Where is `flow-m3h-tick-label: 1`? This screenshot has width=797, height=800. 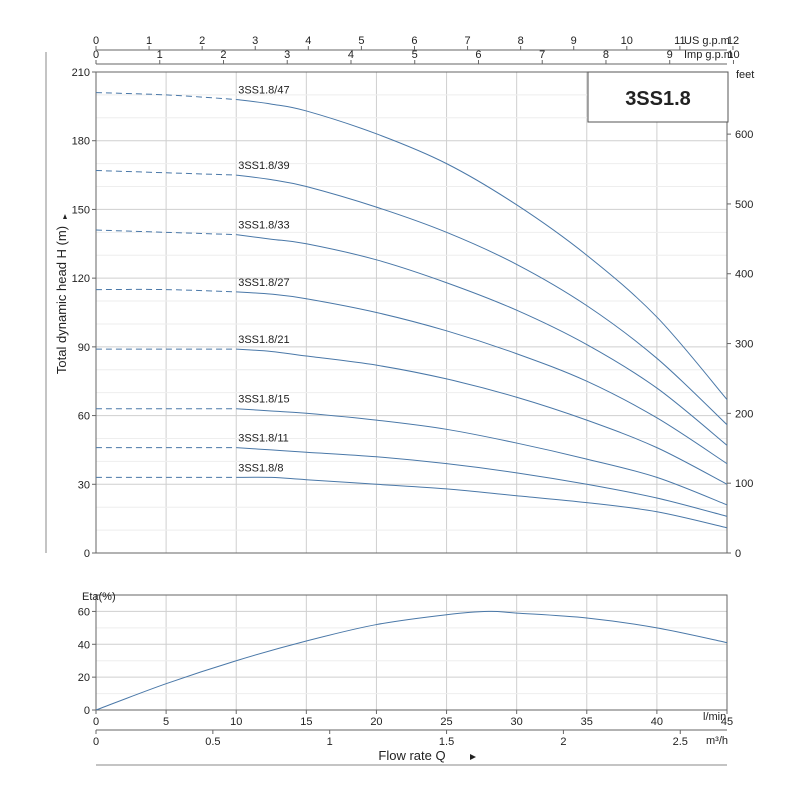
flow-m3h-tick-label: 1 is located at coordinates (330, 742).